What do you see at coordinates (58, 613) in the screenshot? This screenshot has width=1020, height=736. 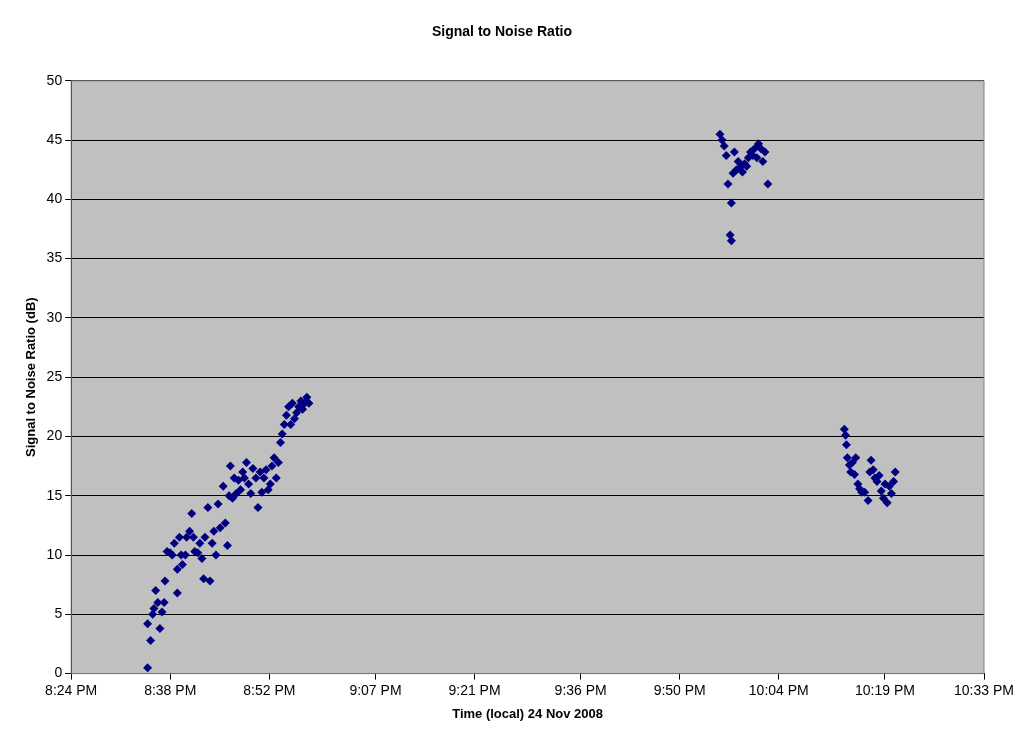 I see `y-tick-label: 5` at bounding box center [58, 613].